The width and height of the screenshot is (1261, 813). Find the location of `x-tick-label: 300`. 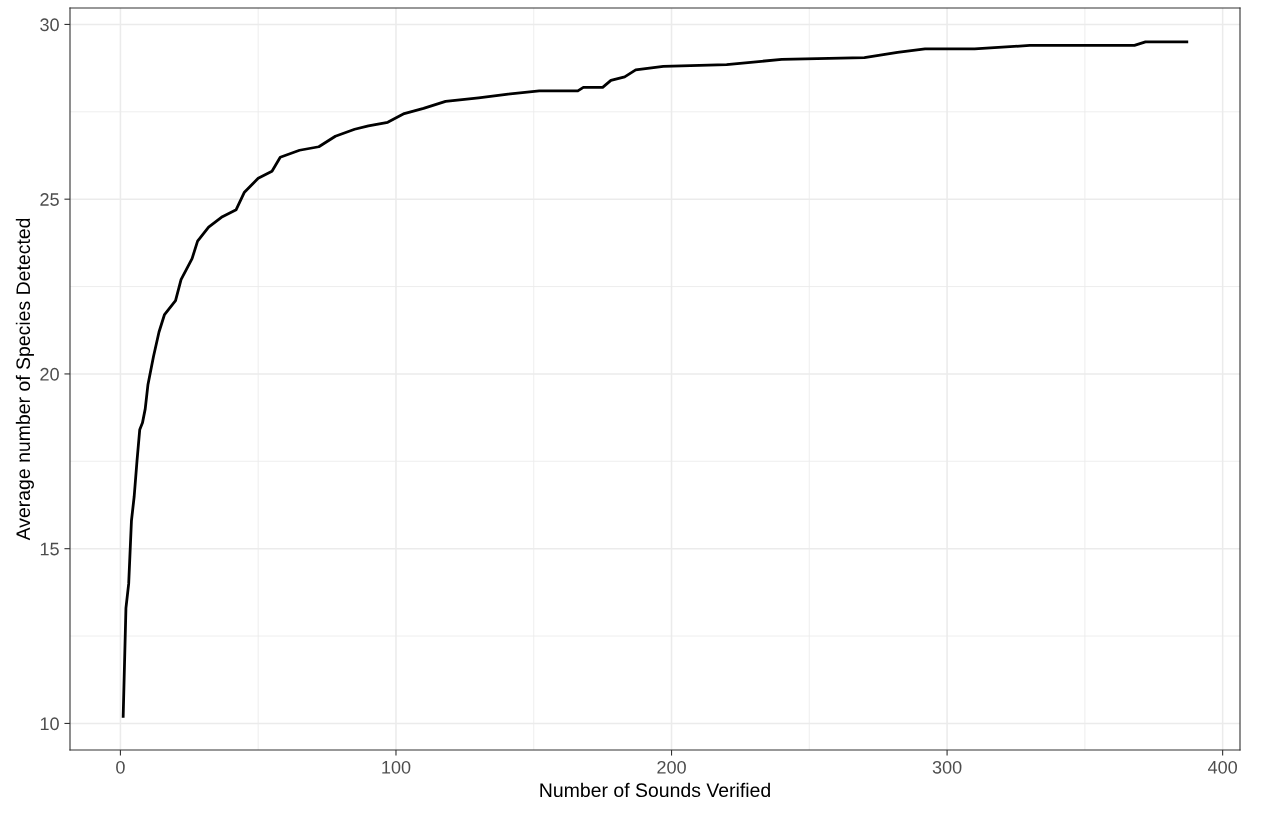

x-tick-label: 300 is located at coordinates (947, 767).